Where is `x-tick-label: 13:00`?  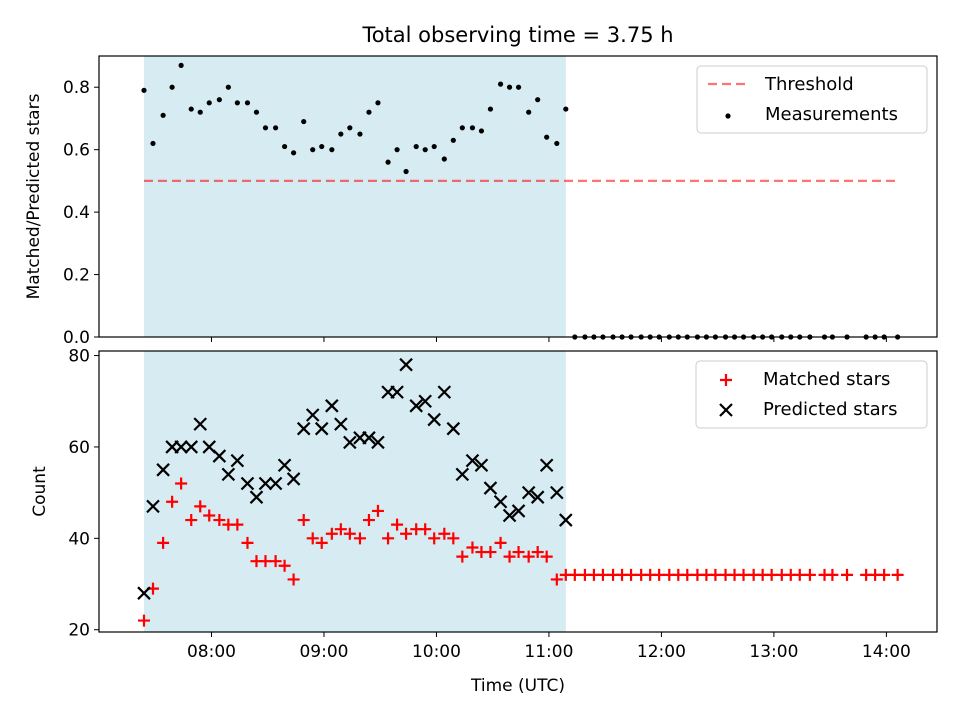 x-tick-label: 13:00 is located at coordinates (773, 652).